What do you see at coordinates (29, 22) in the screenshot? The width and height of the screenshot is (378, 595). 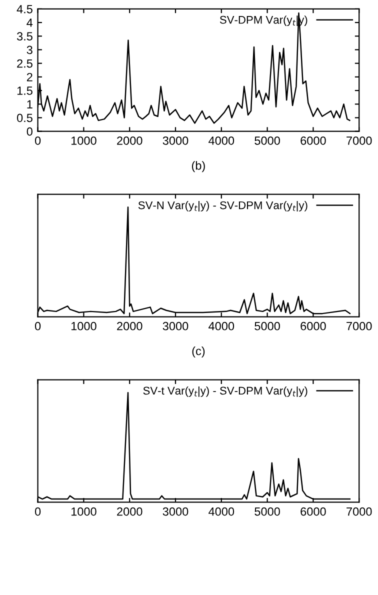 I see `y-tick-label: 4` at bounding box center [29, 22].